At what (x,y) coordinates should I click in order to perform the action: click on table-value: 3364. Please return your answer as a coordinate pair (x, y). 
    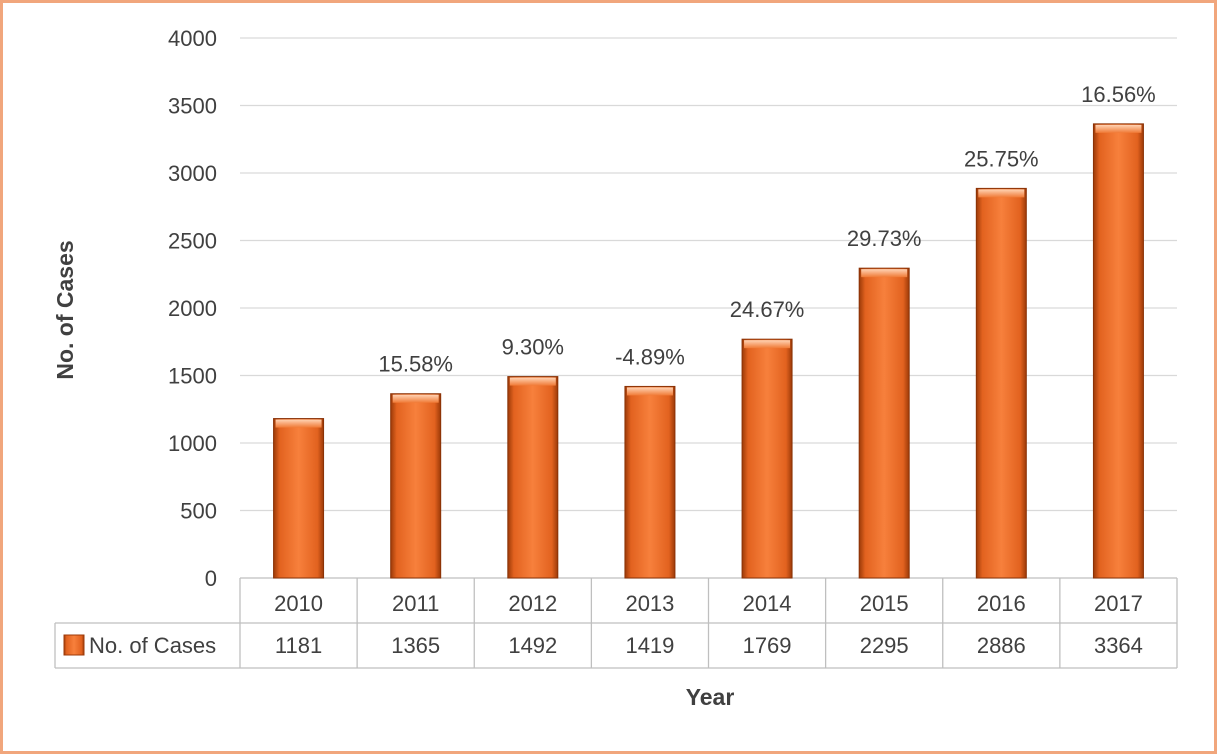
    Looking at the image, I should click on (1118, 645).